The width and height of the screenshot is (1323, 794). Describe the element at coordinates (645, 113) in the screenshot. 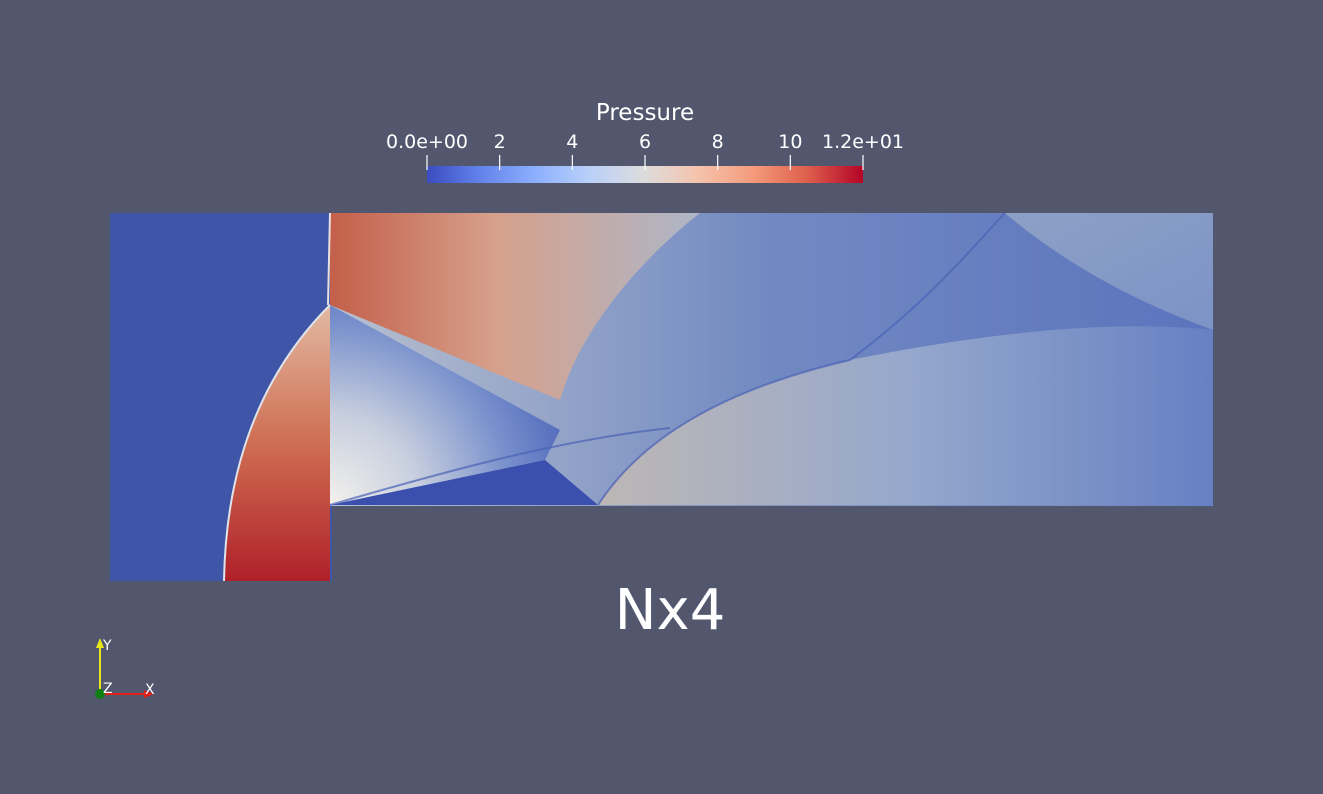

I see `colorbar-title: Pressure` at that location.